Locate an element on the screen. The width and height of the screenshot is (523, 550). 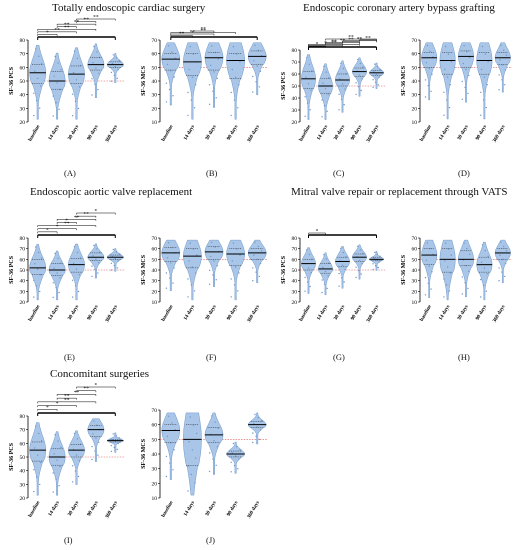
panel-label-i: (I) is located at coordinates (68, 540).